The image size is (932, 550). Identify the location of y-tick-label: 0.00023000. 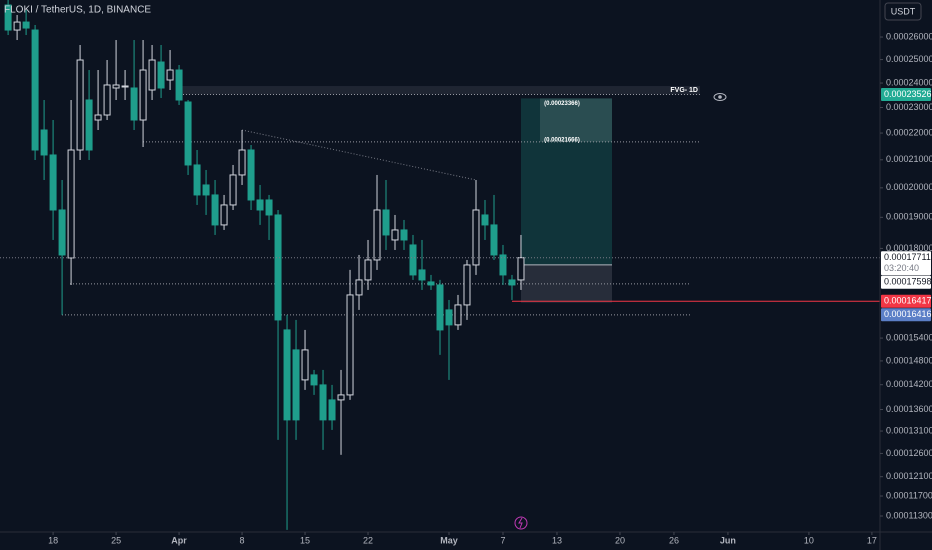
(909, 107).